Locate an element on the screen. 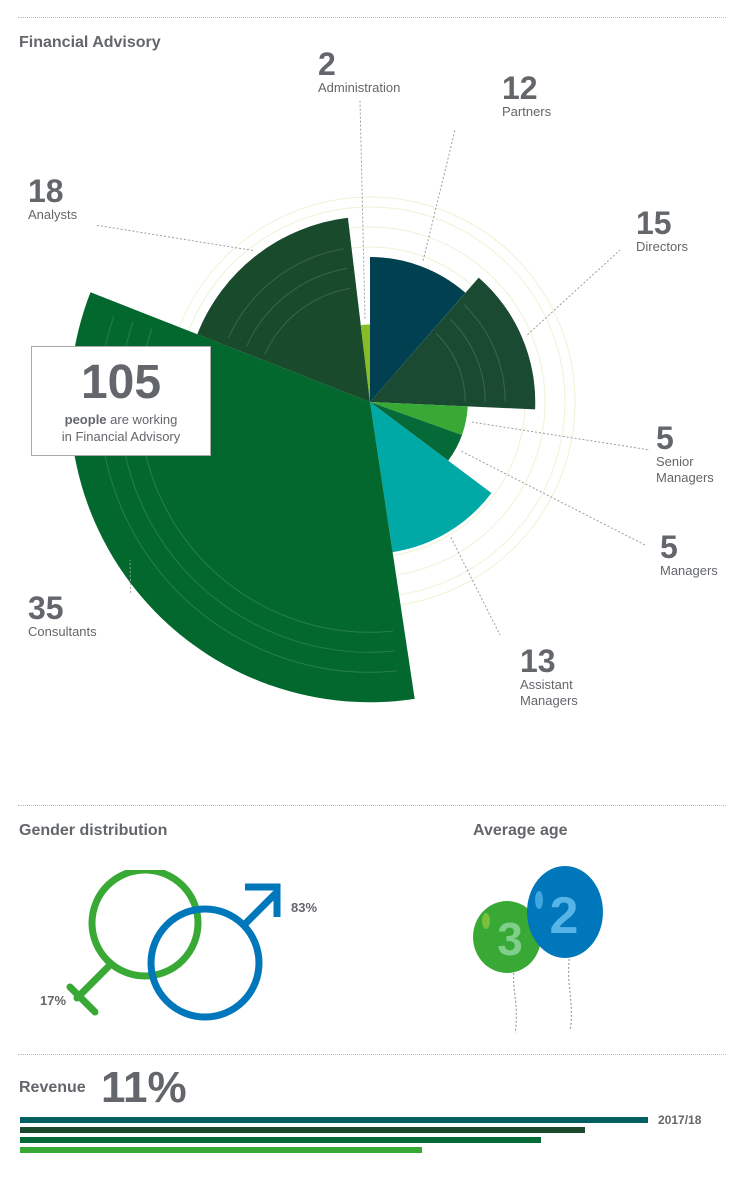  female-symbol-icon is located at coordinates (134, 943).